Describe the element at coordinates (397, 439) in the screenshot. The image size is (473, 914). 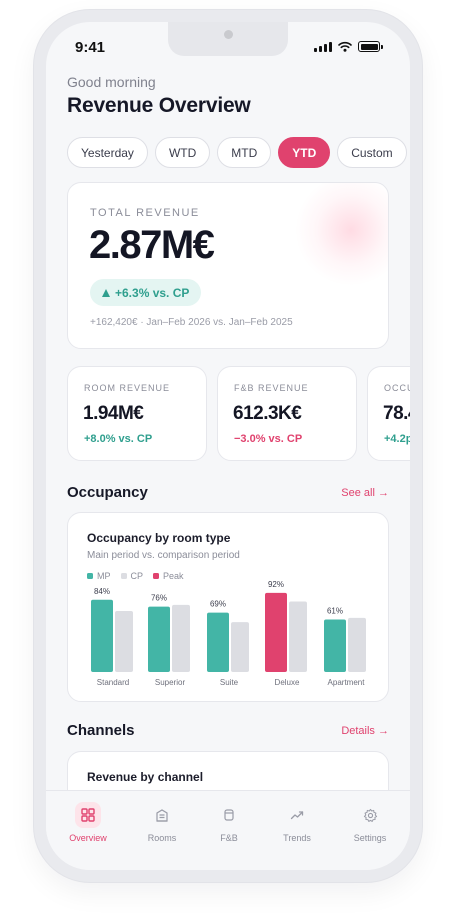
I see `kpi-change: +4.2pp vs. CP` at that location.